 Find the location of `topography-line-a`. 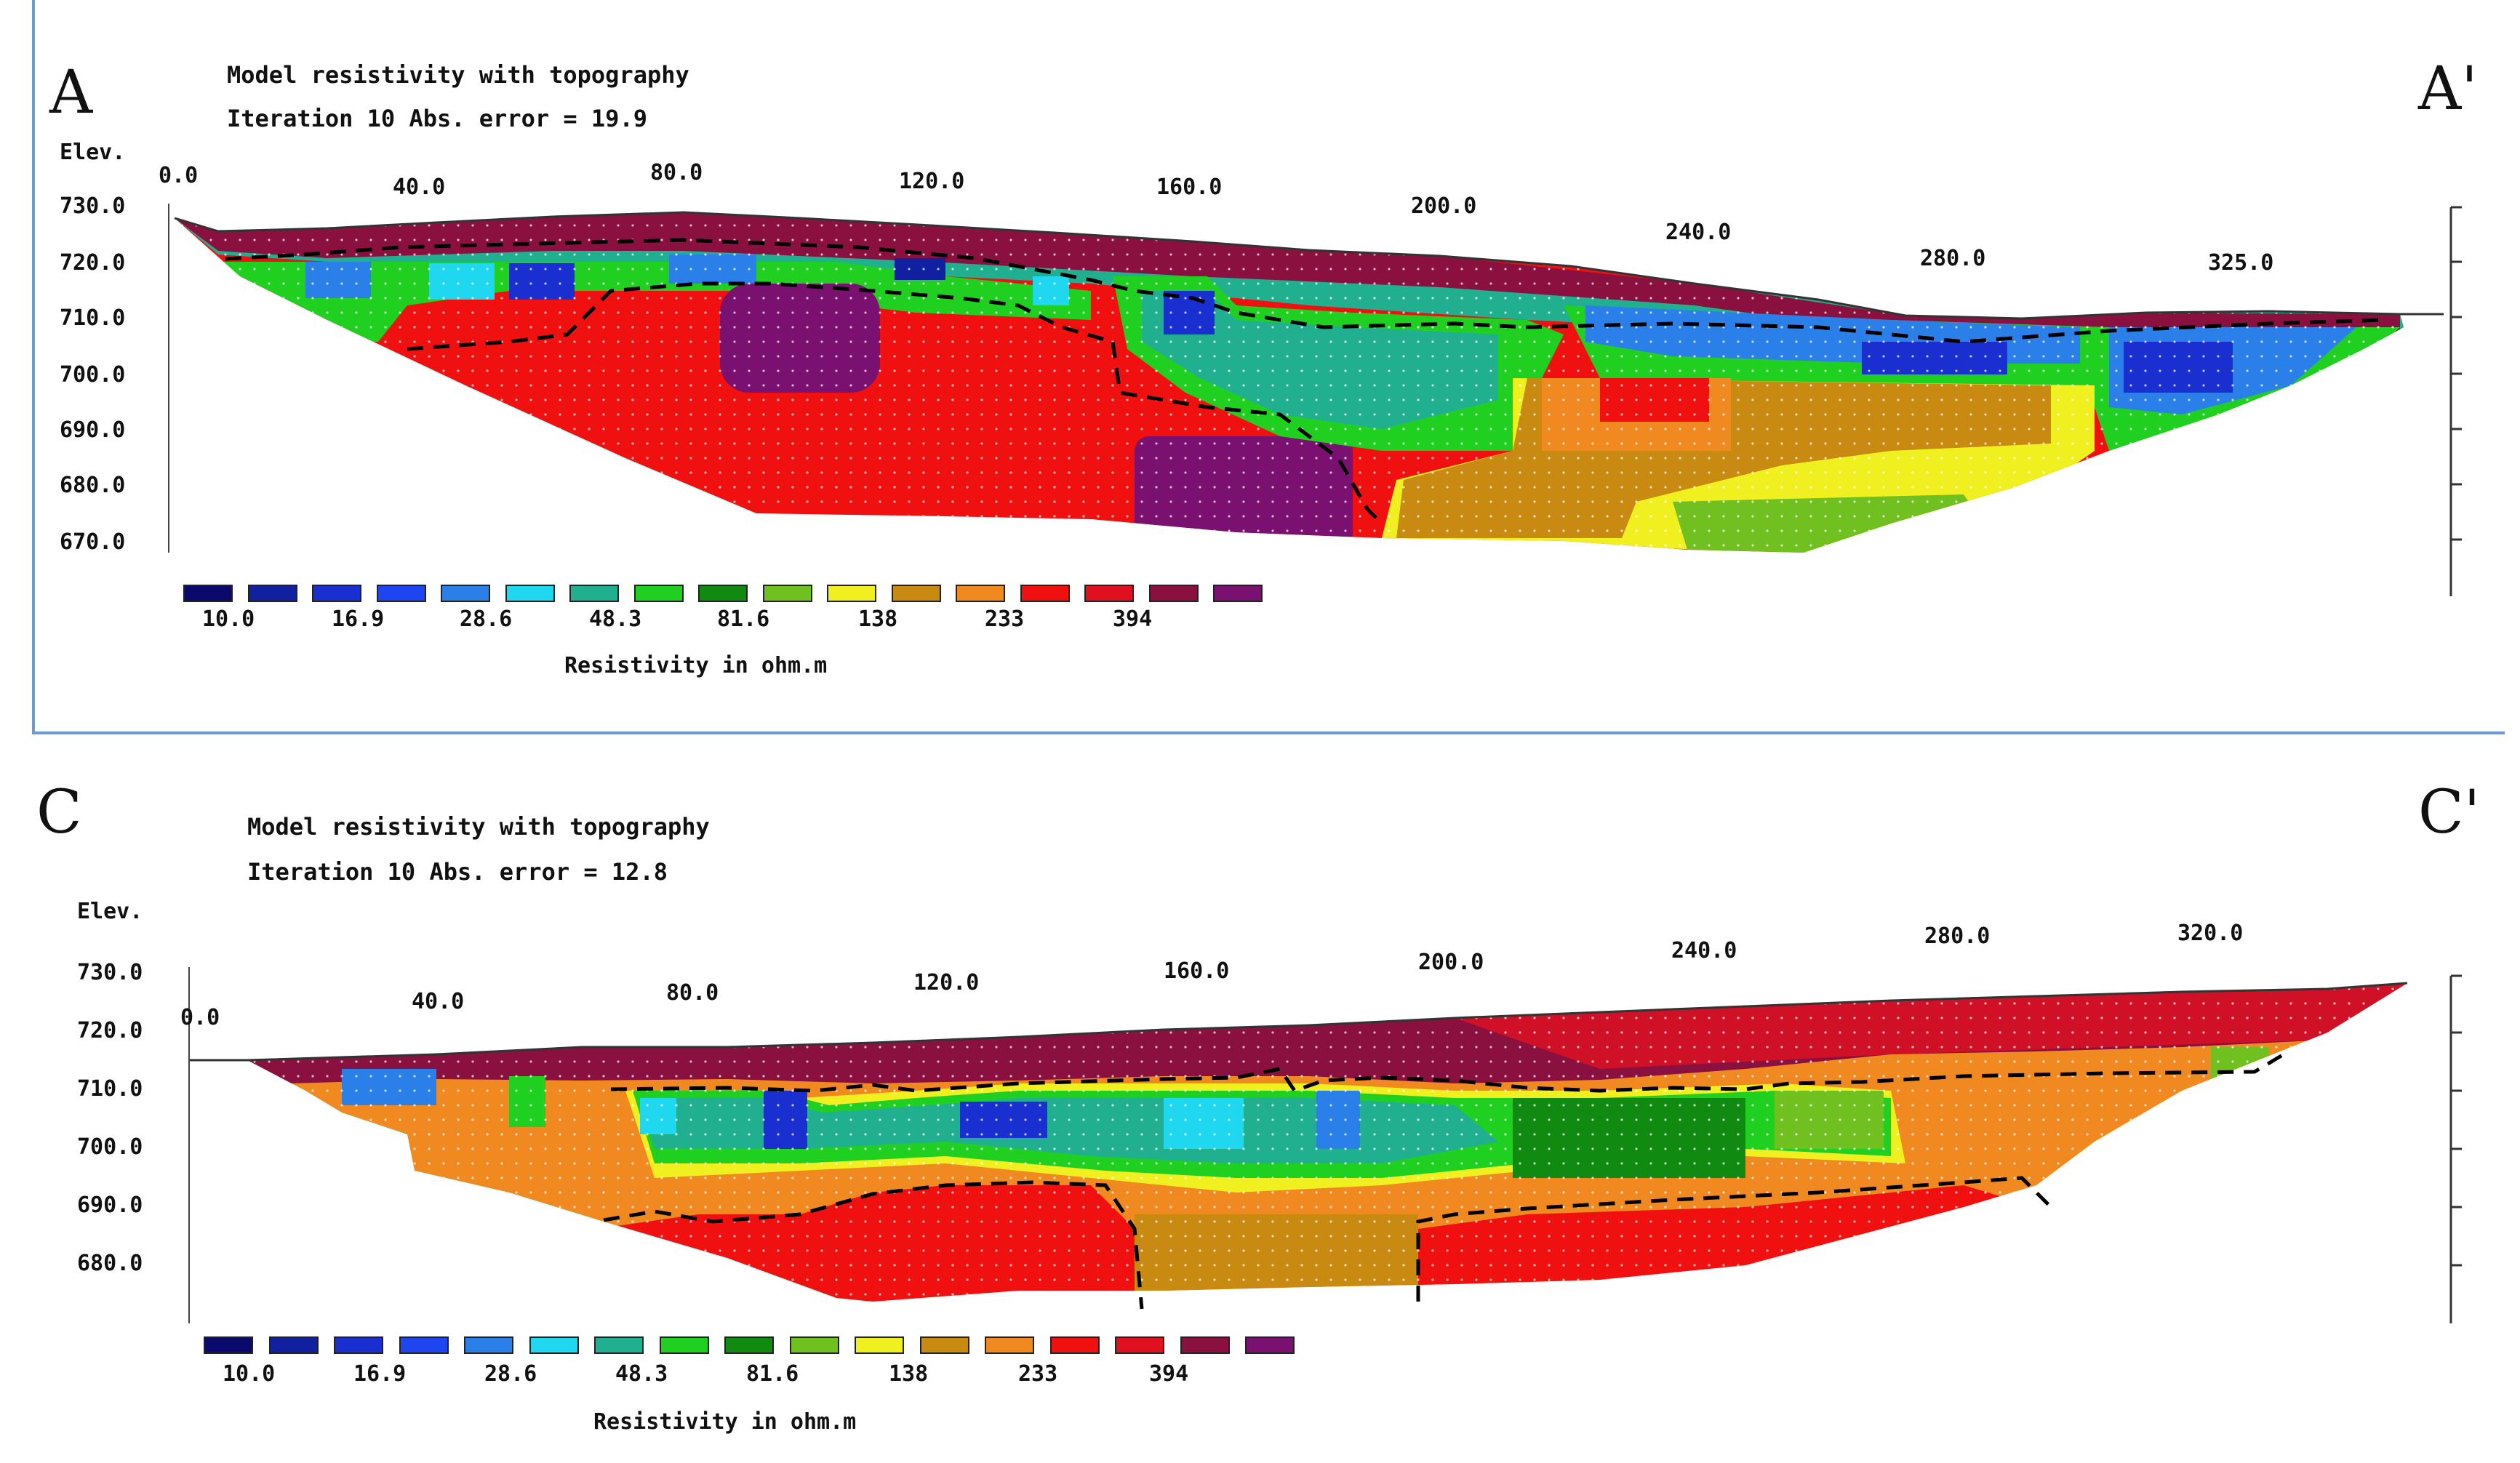

topography-line-a is located at coordinates (1309, 265).